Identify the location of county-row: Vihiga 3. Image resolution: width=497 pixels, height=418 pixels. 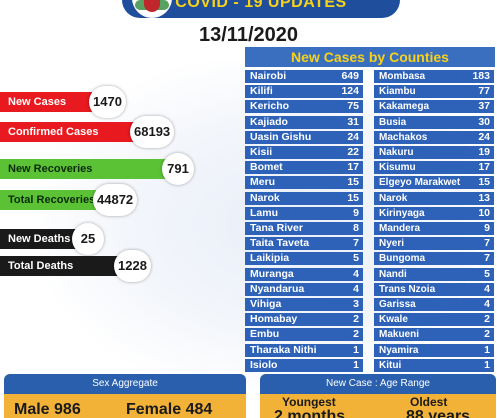
(304, 304).